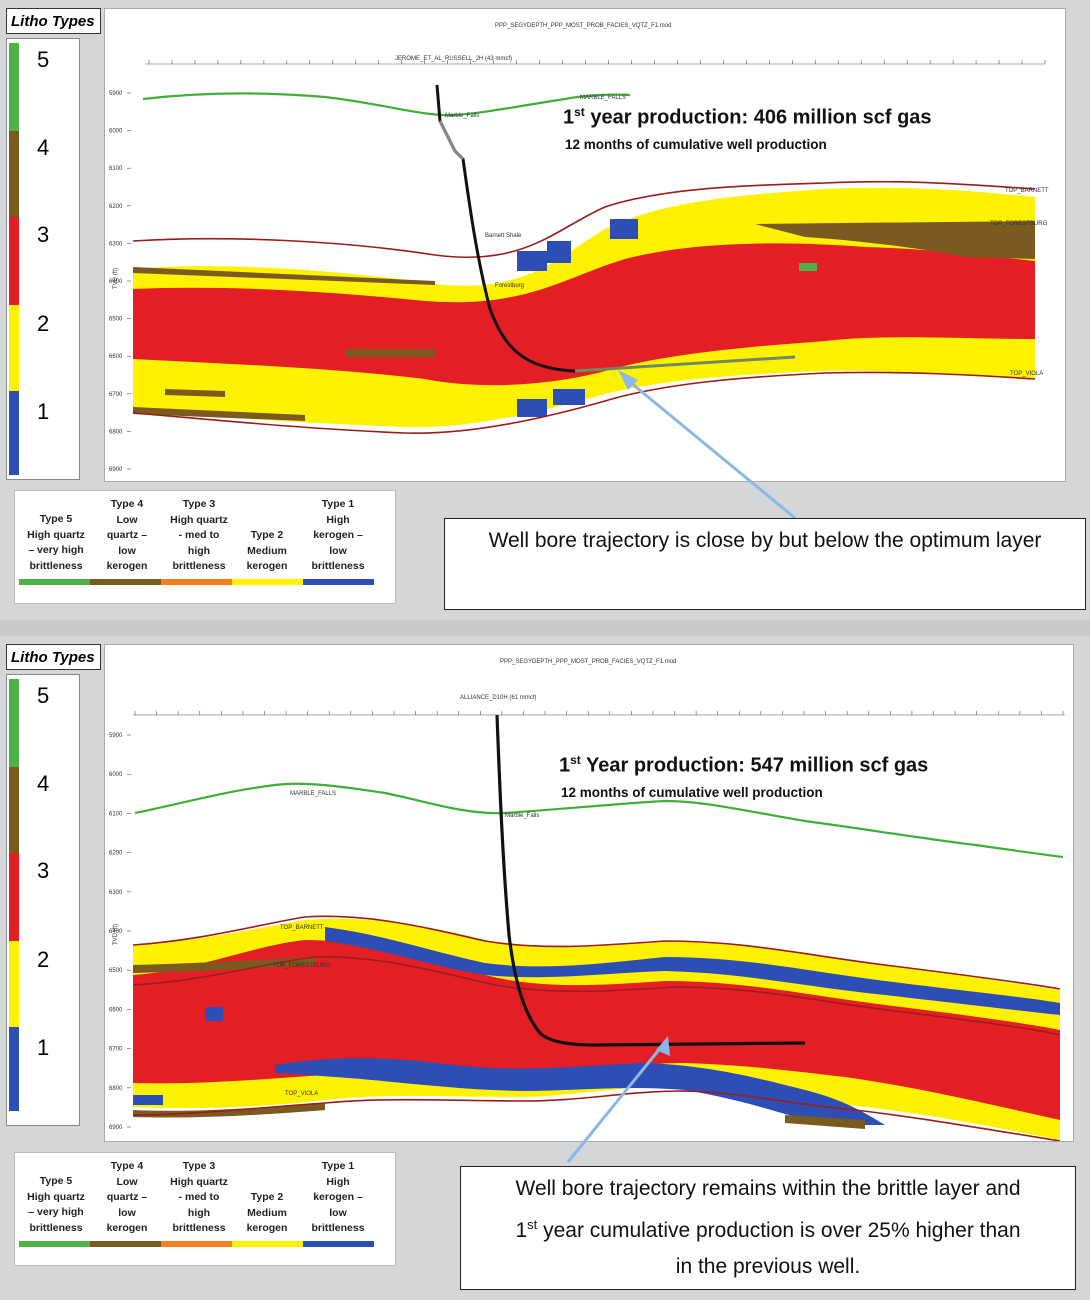 The width and height of the screenshot is (1090, 1300). Describe the element at coordinates (56, 1204) in the screenshot. I see `legend-entry: Type 5 High quartz – very high brittleness` at that location.